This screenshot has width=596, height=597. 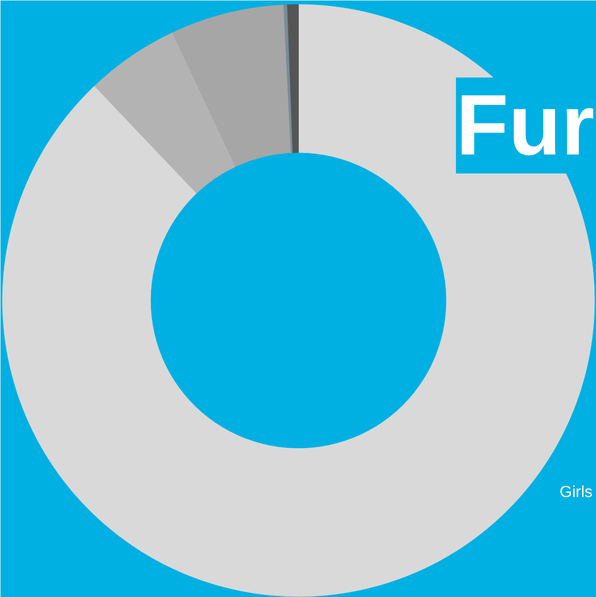 What do you see at coordinates (525, 126) in the screenshot?
I see `text: Fur` at bounding box center [525, 126].